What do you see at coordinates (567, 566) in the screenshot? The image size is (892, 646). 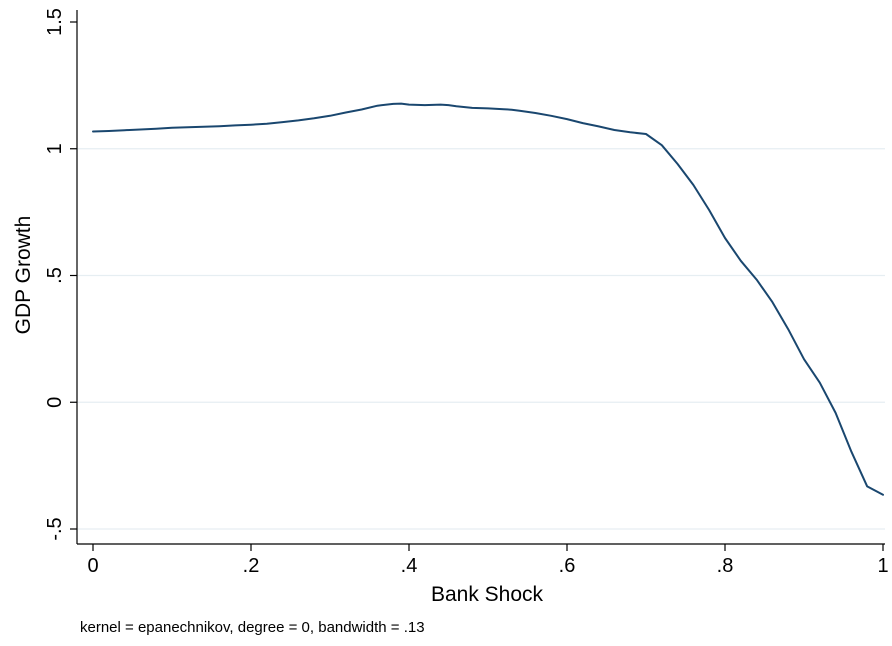 I see `x-tick-label: .6` at bounding box center [567, 566].